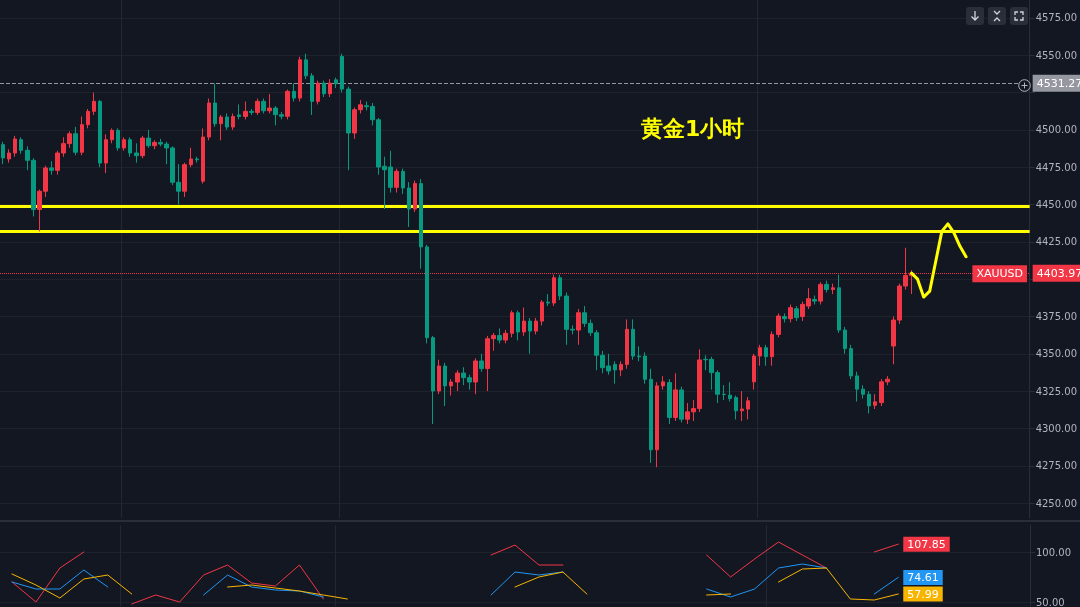 This screenshot has width=1080, height=607. What do you see at coordinates (926, 544) in the screenshot?
I see `data-label: 107.85` at bounding box center [926, 544].